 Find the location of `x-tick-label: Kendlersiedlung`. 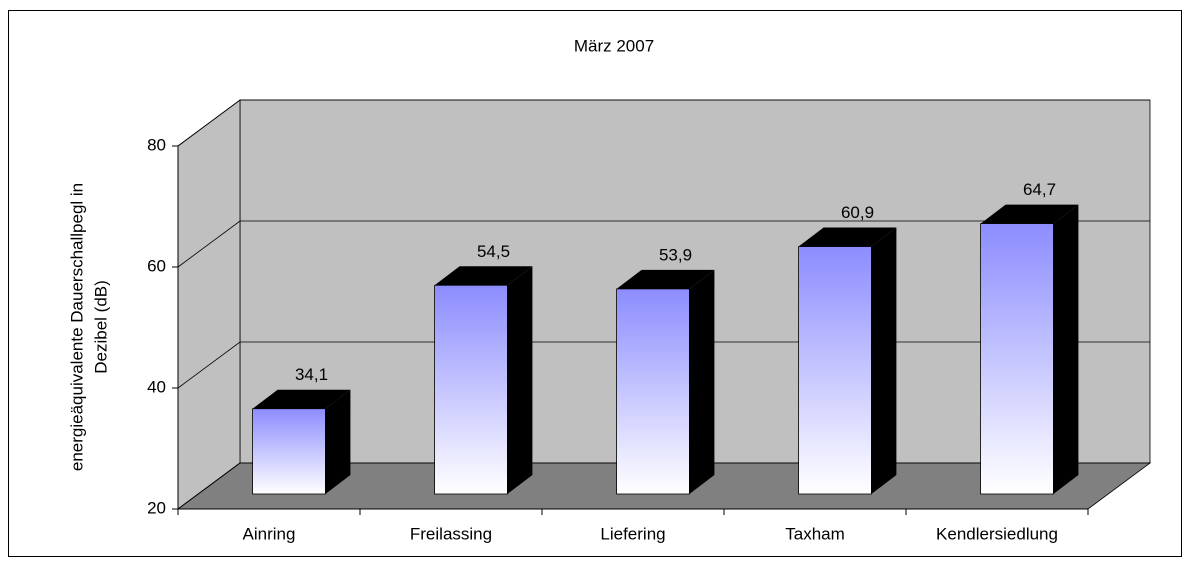

x-tick-label: Kendlersiedlung is located at coordinates (997, 533).